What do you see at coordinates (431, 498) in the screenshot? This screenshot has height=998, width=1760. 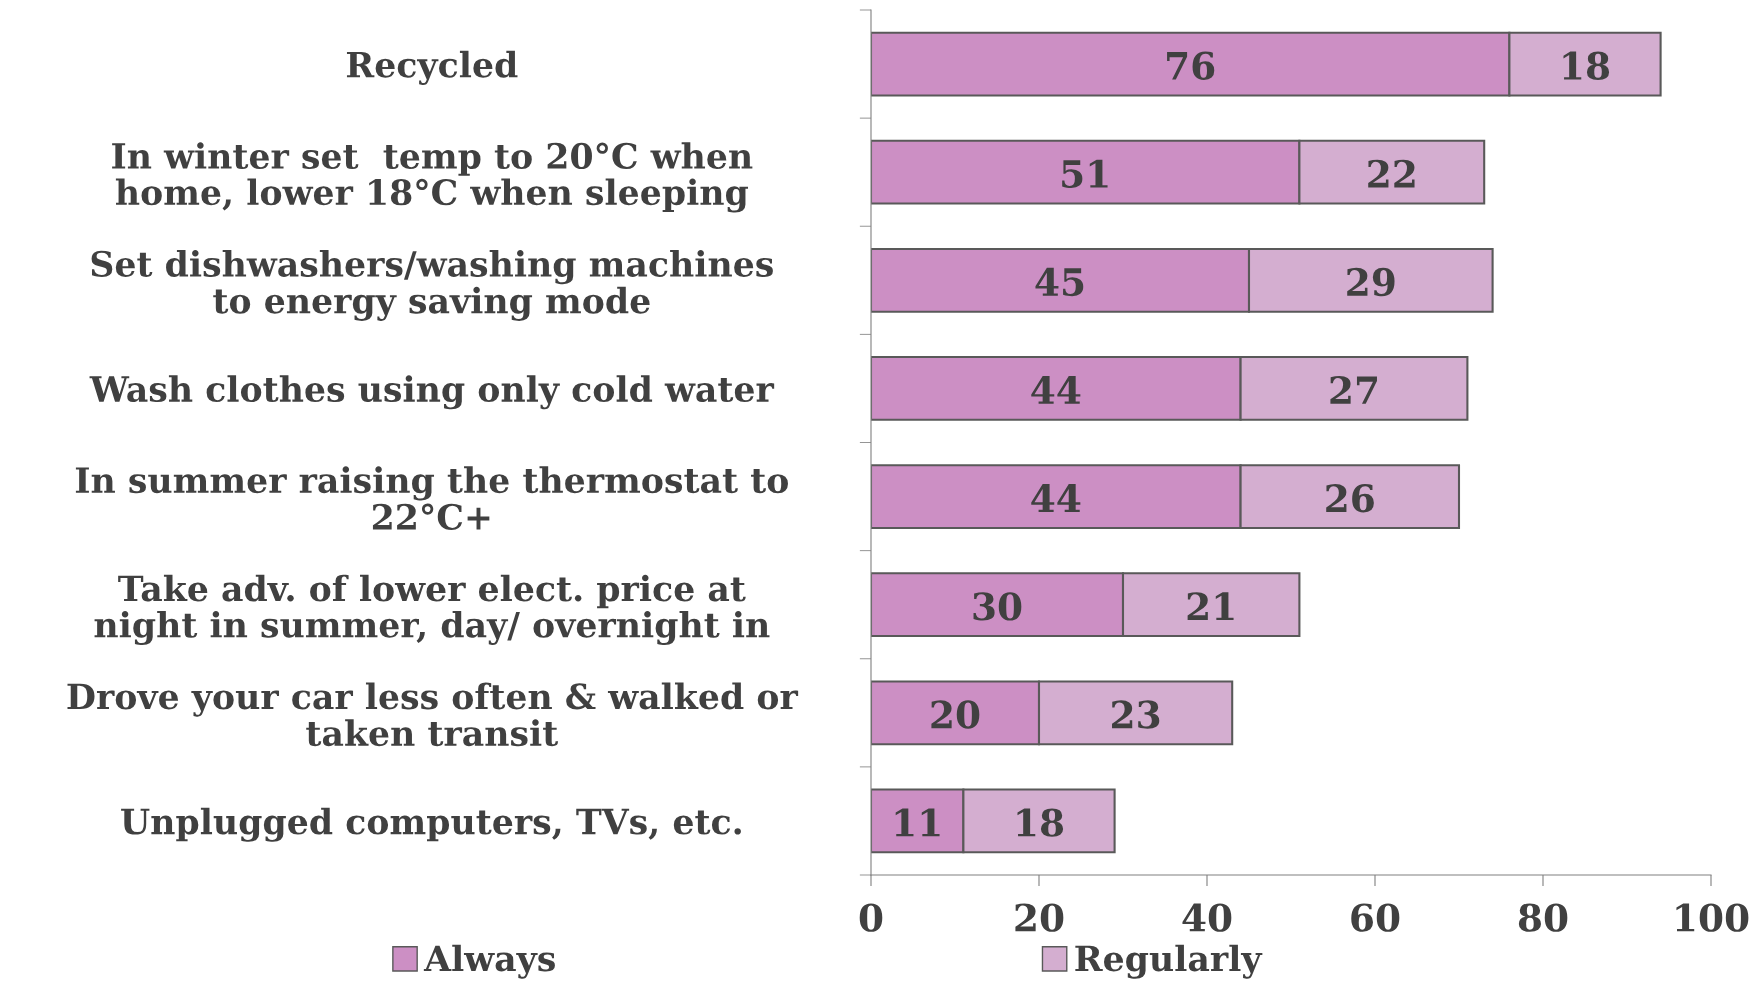 I see `y-tick-label: In summer raising the thermostat to 22°C+` at bounding box center [431, 498].